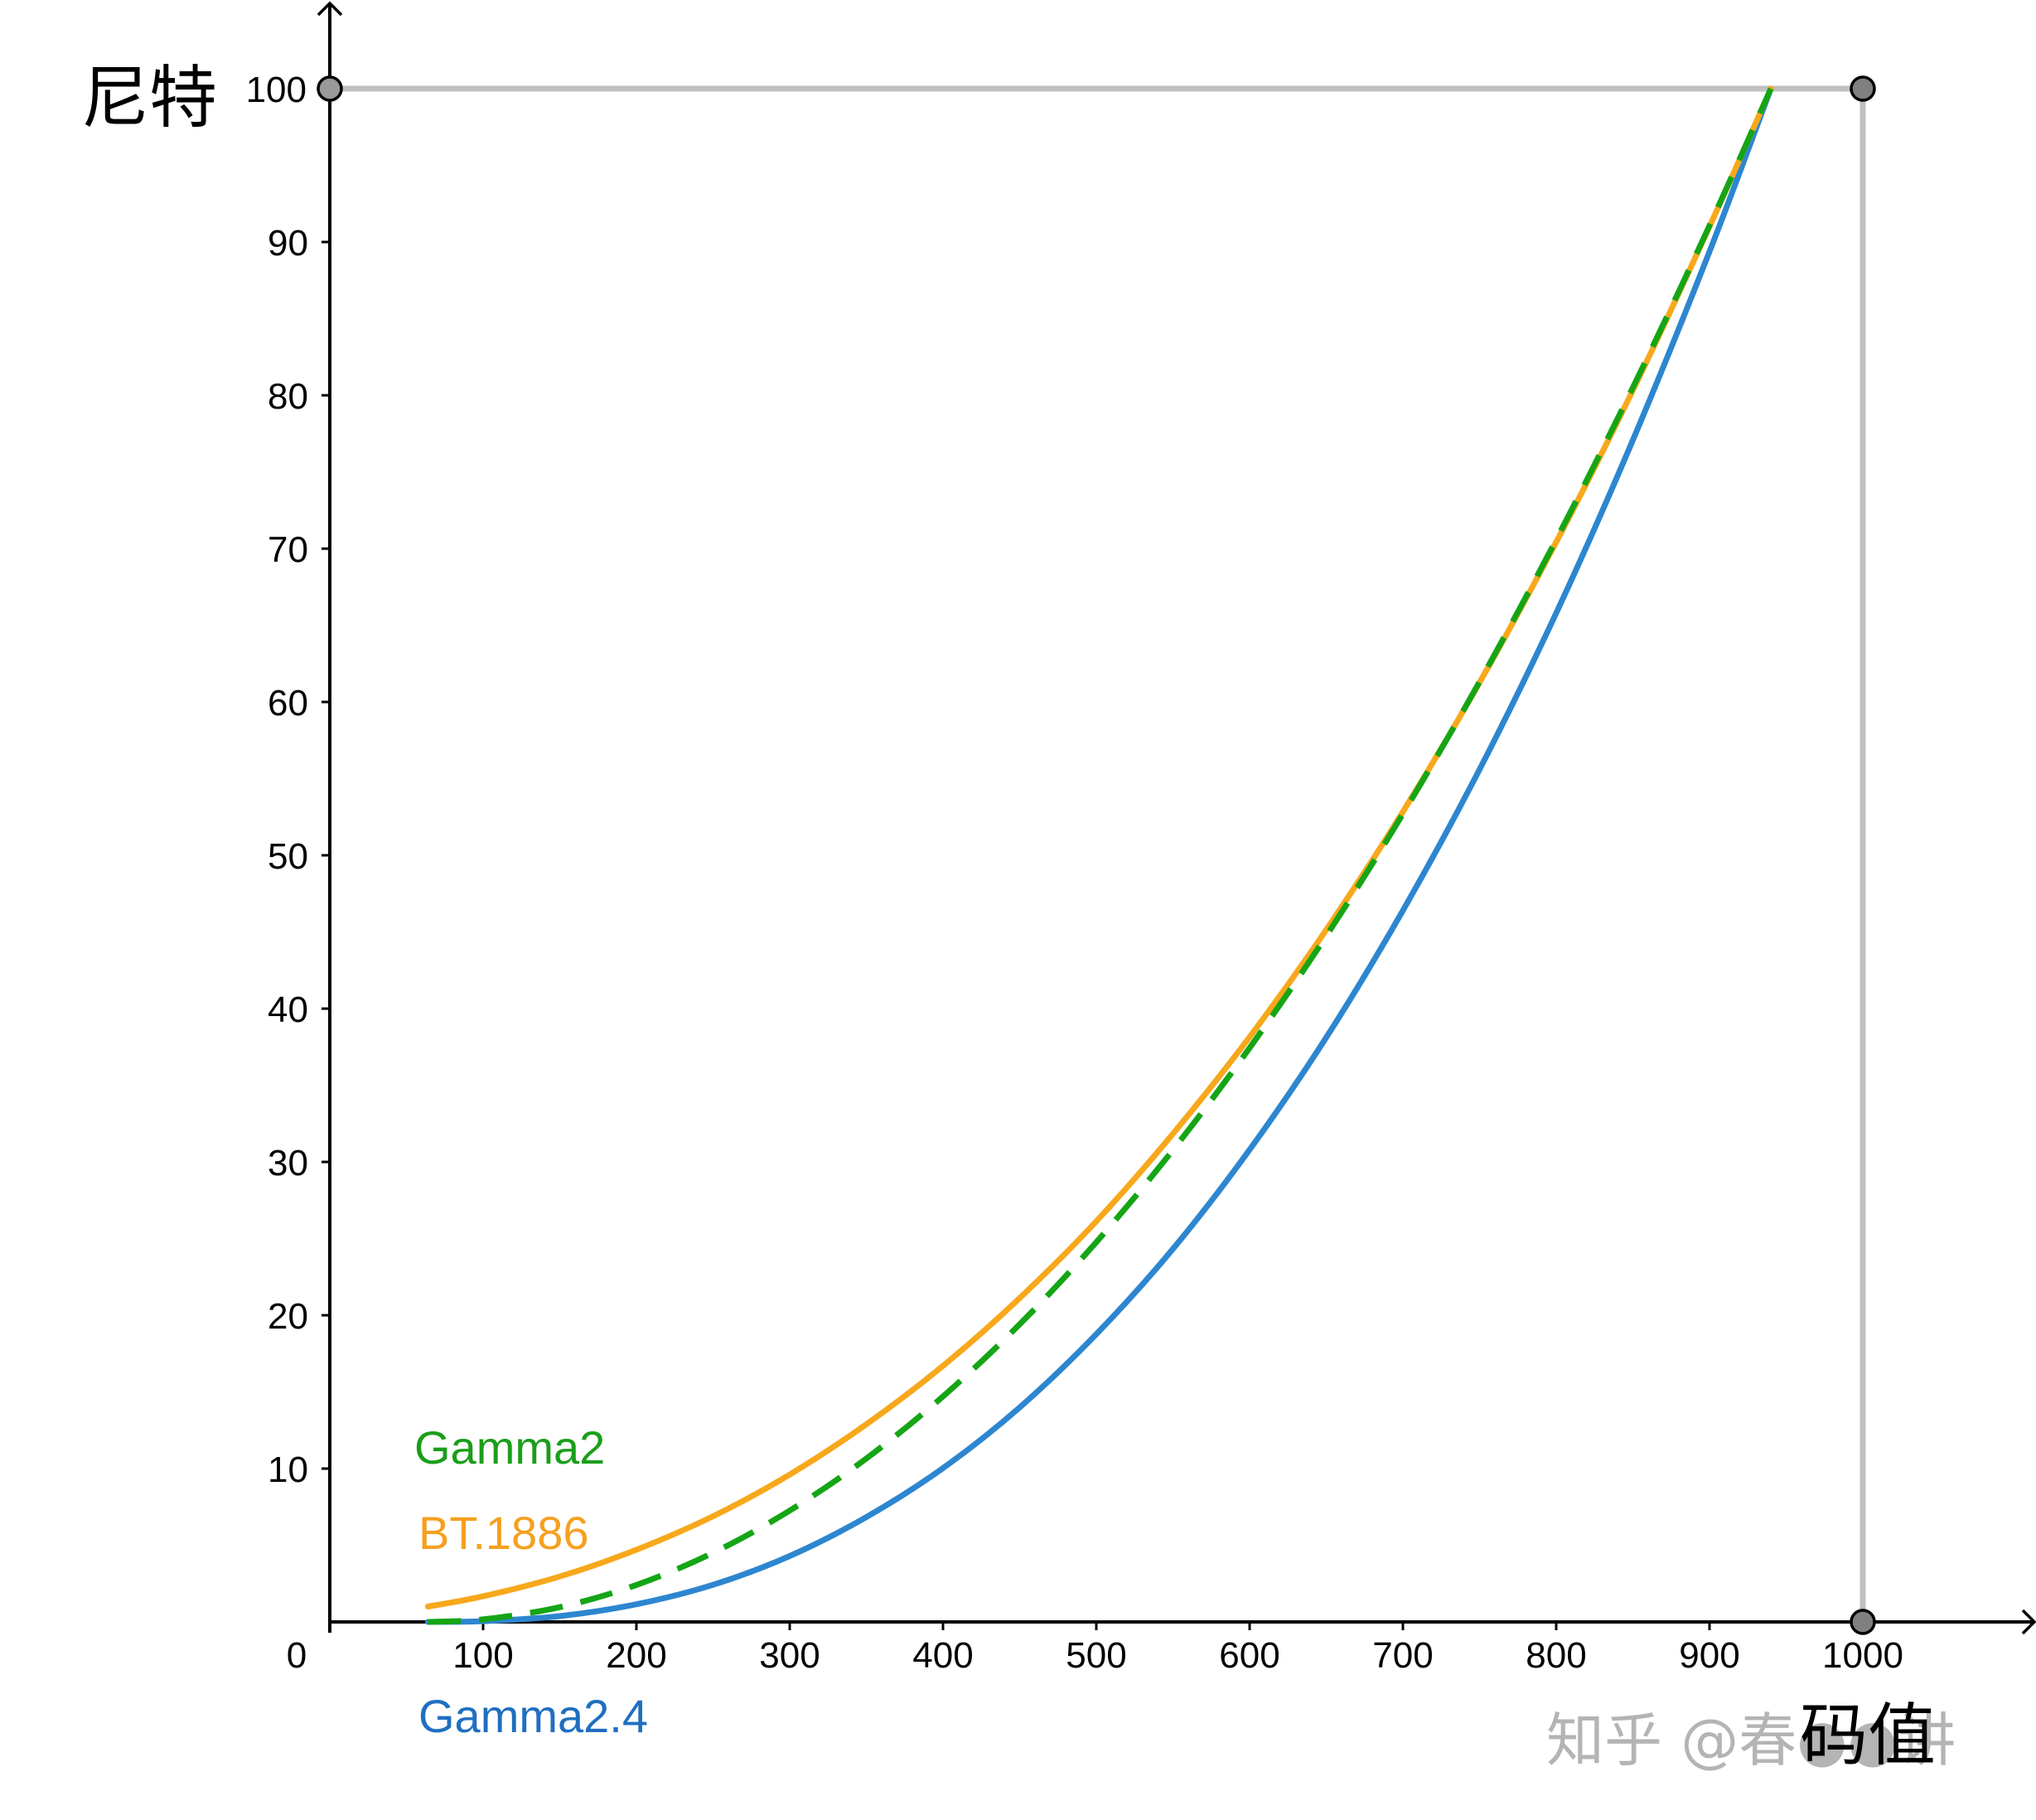  What do you see at coordinates (288, 396) in the screenshot?
I see `y-tick-label: 80` at bounding box center [288, 396].